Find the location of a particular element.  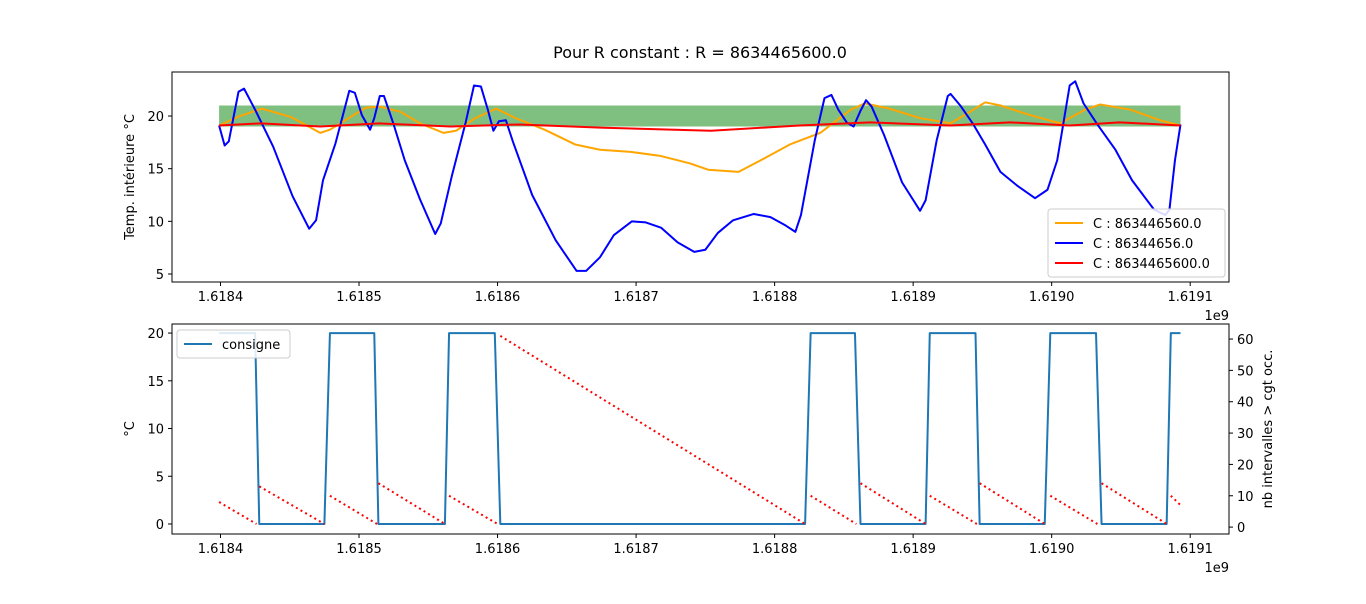

y-axis-label: °C is located at coordinates (130, 429).